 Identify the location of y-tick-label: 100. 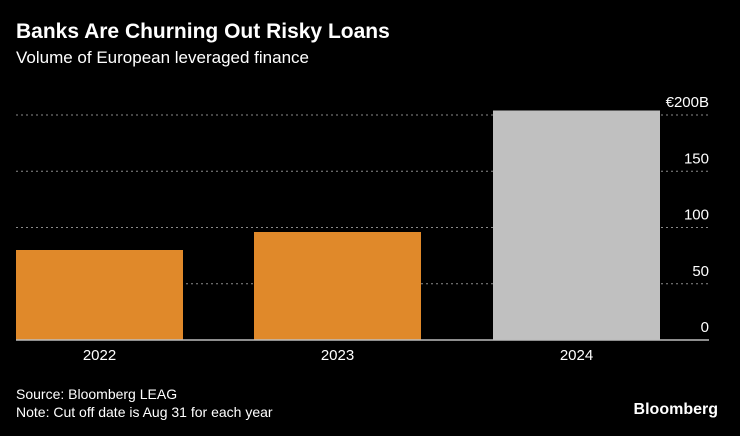
(696, 215).